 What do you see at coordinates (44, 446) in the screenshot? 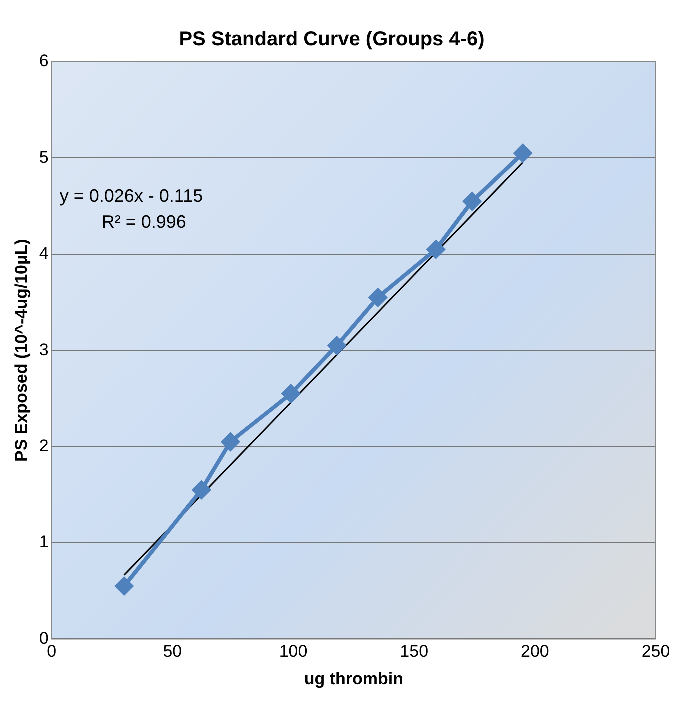
I see `y-tick-label: 2` at bounding box center [44, 446].